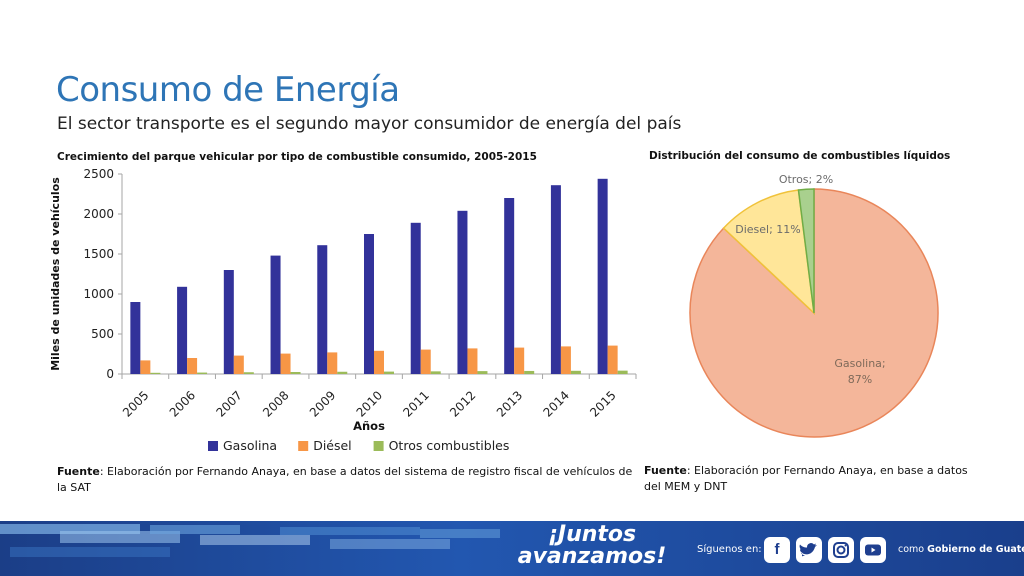 Image resolution: width=1024 pixels, height=576 pixels. Describe the element at coordinates (911, 549) in the screenshot. I see `como-prefix: como` at that location.